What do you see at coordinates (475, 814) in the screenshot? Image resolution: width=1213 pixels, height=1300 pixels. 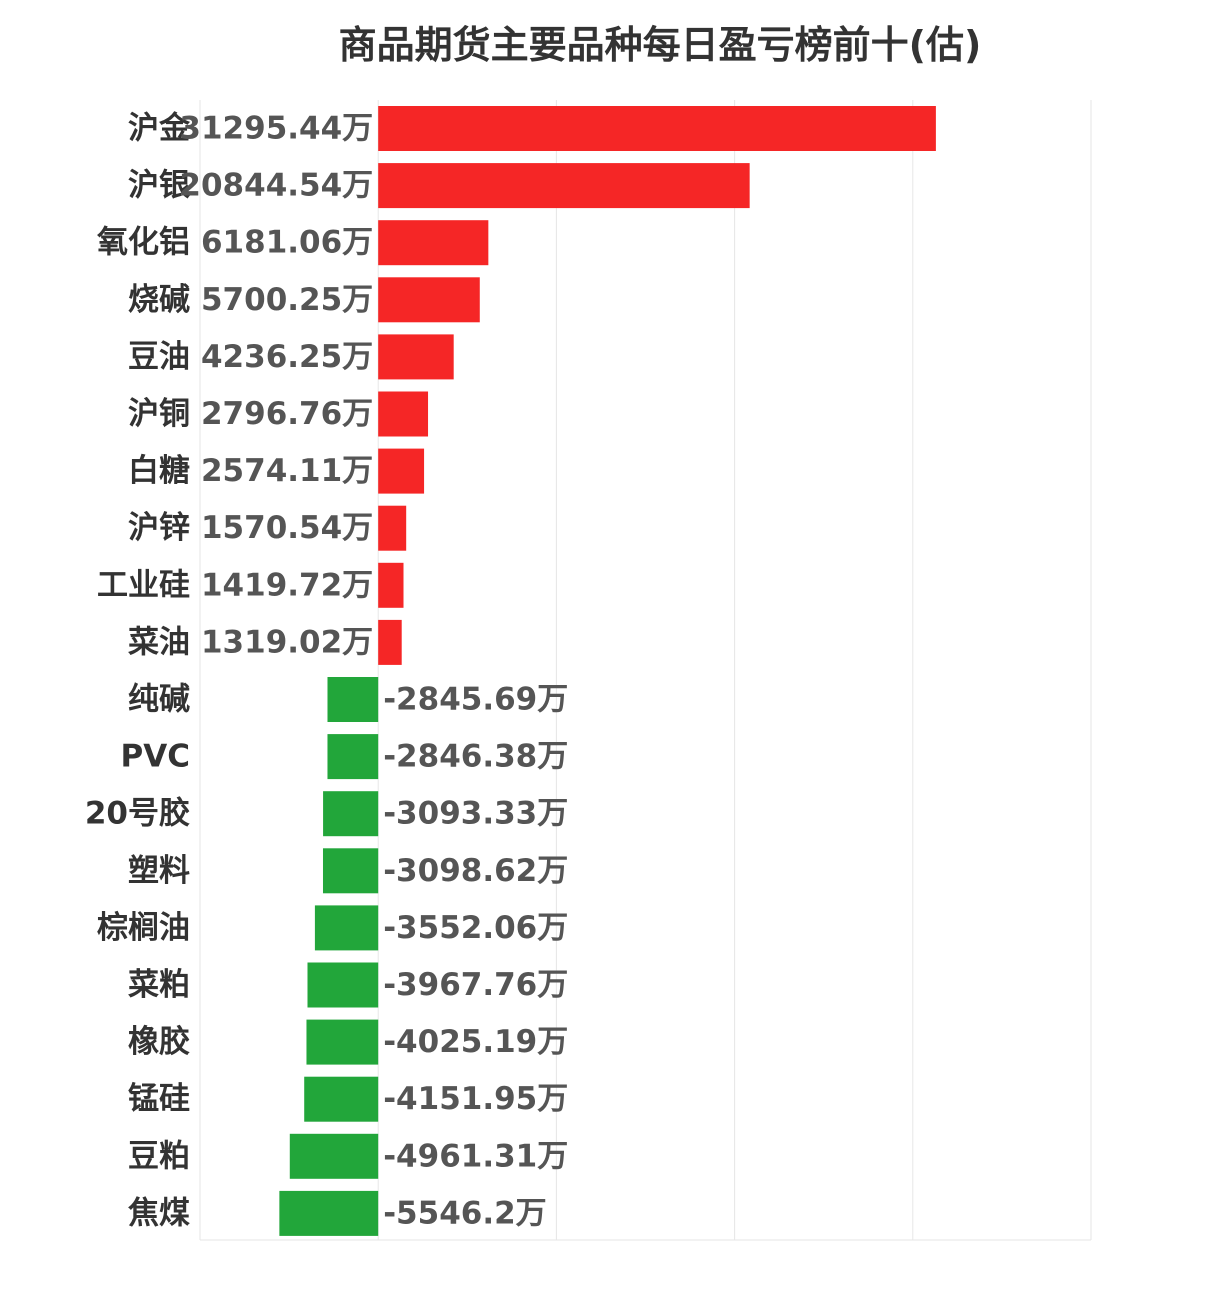 I see `value-label-12: -3093.33万` at bounding box center [475, 814].